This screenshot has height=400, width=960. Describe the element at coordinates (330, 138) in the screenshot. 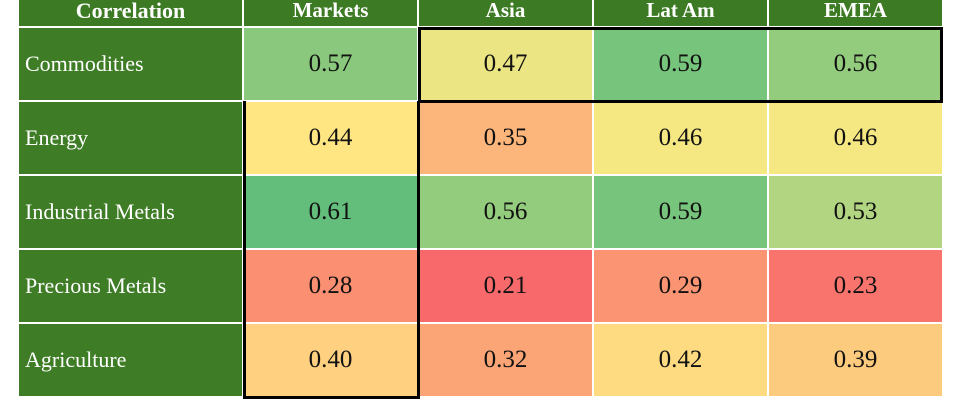

I see `correlation-cell: 0.44` at that location.